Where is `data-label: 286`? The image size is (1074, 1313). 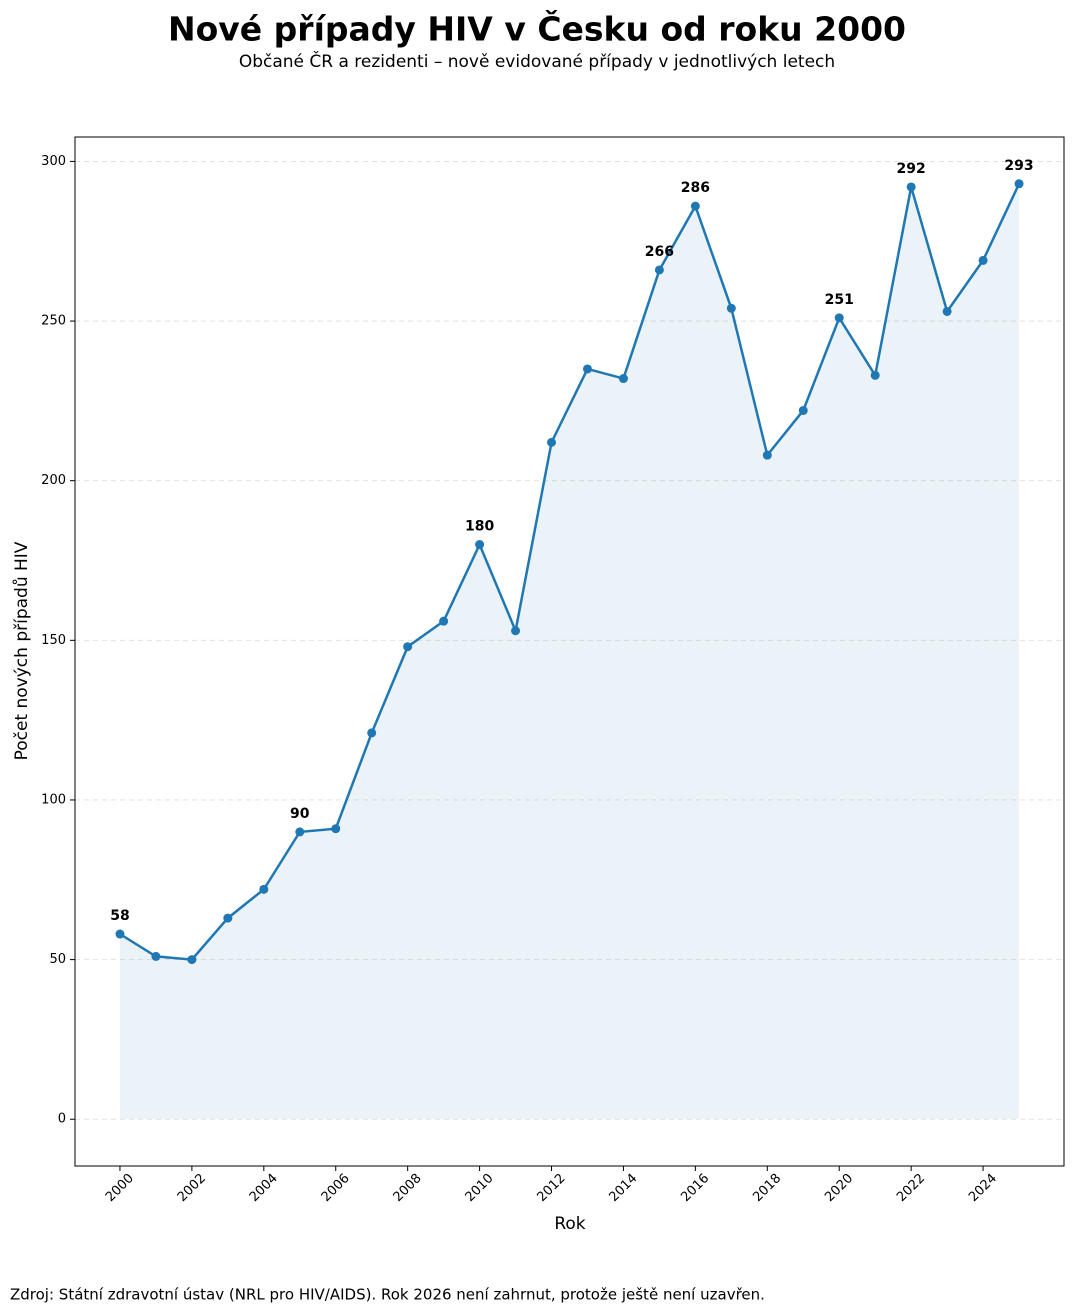
data-label: 286 is located at coordinates (695, 188).